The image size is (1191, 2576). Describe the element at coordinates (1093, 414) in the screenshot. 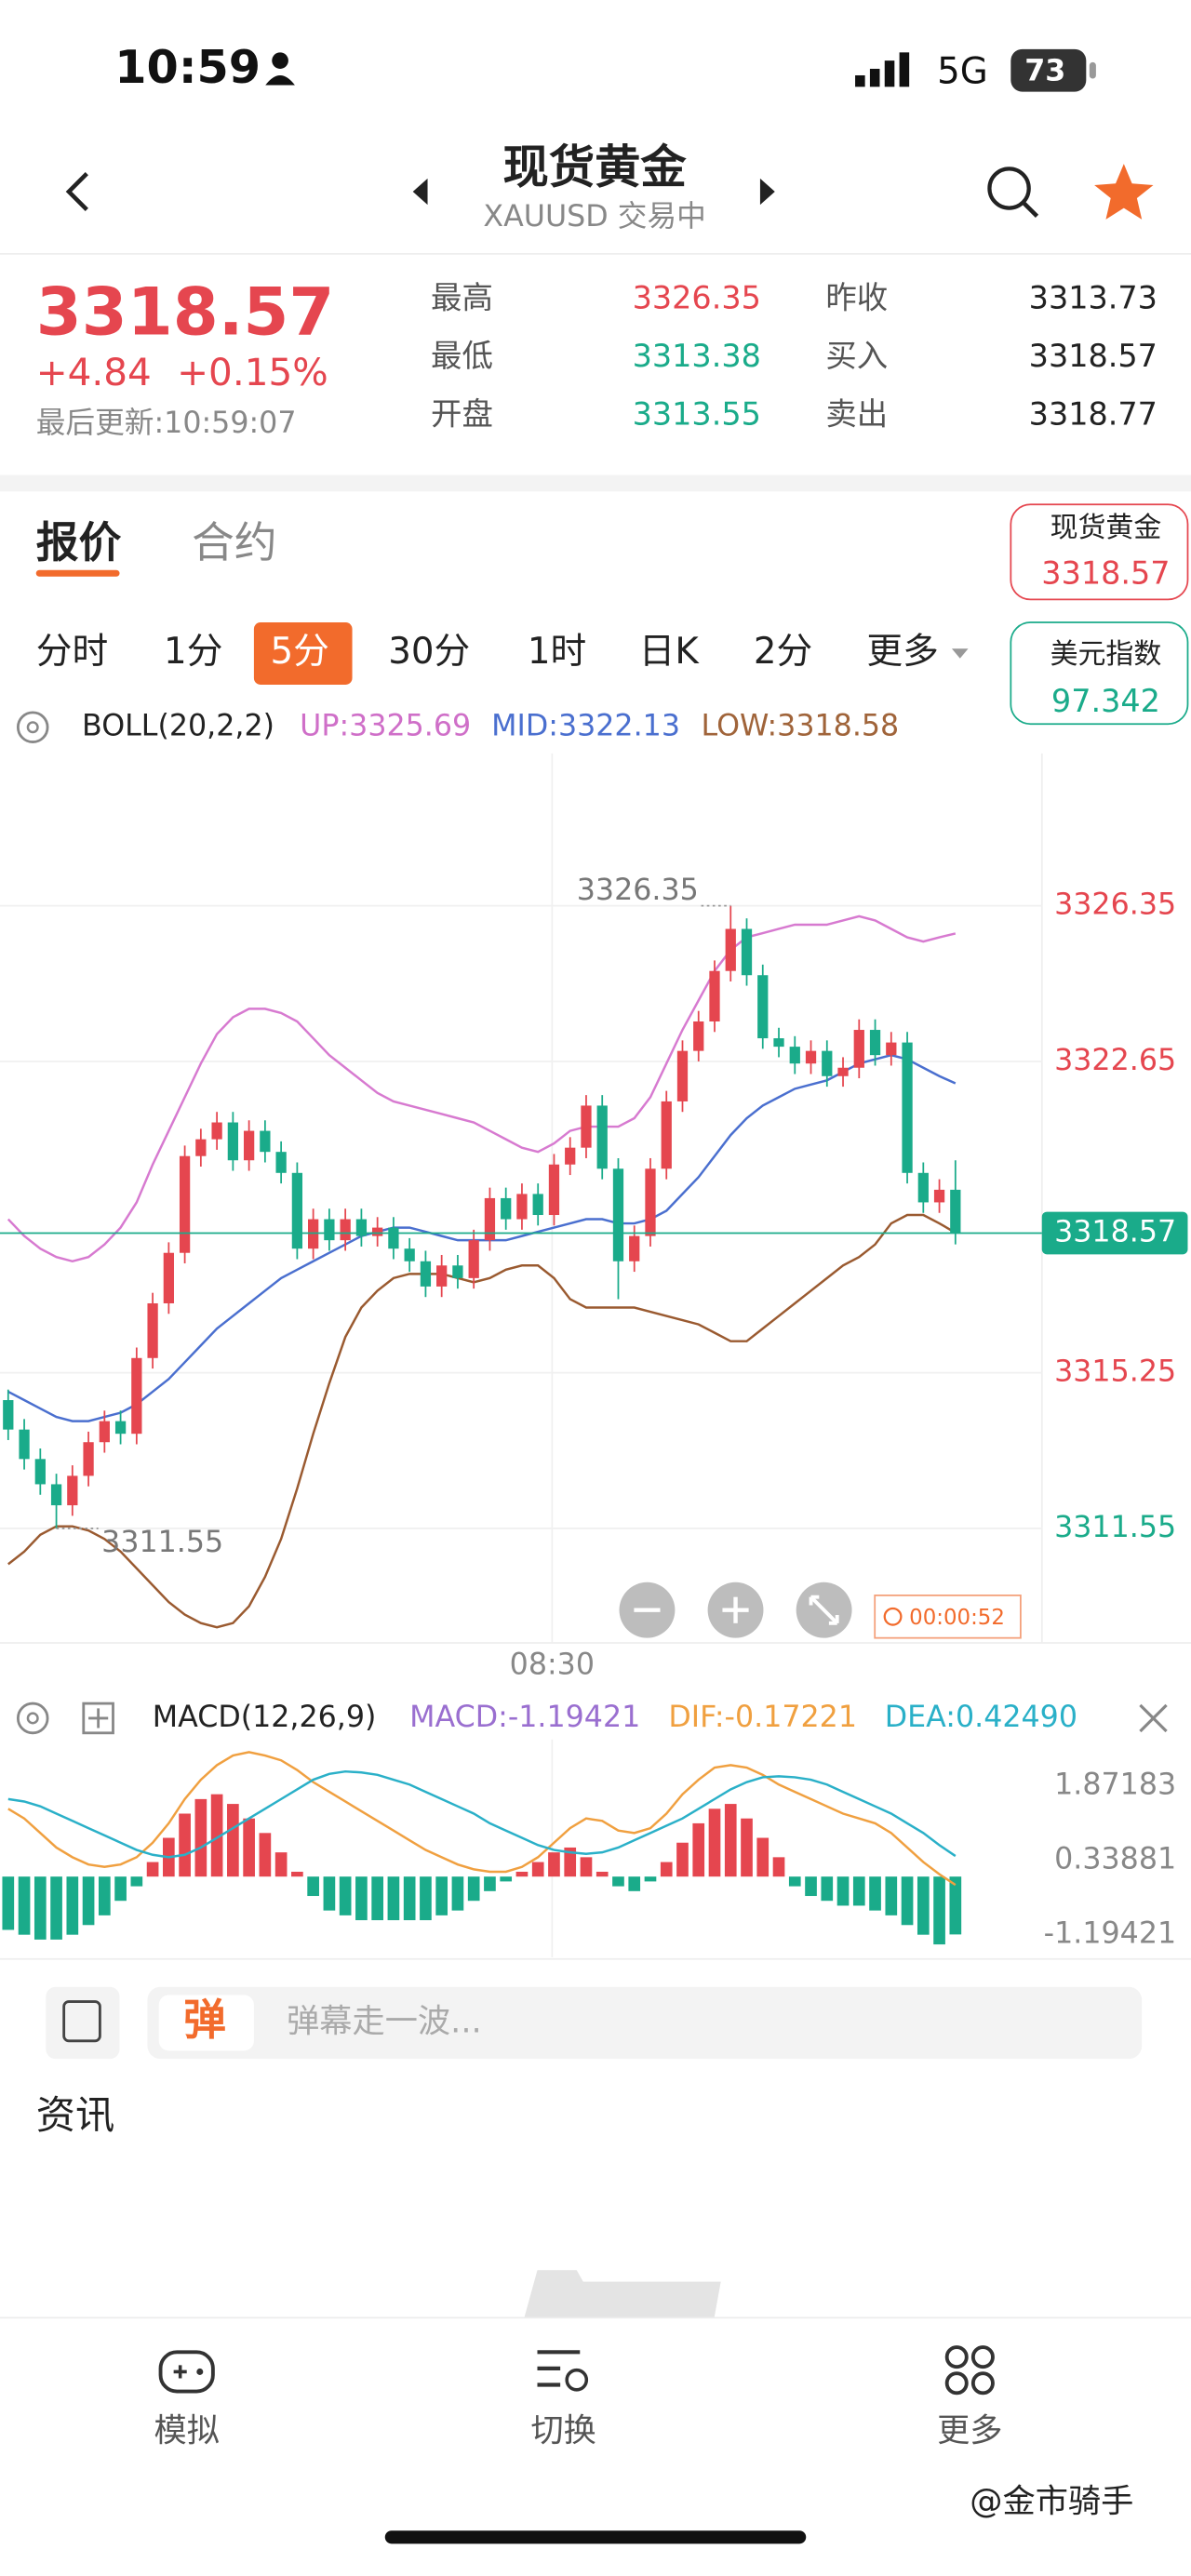

I see `stat-value: 3318.77` at that location.